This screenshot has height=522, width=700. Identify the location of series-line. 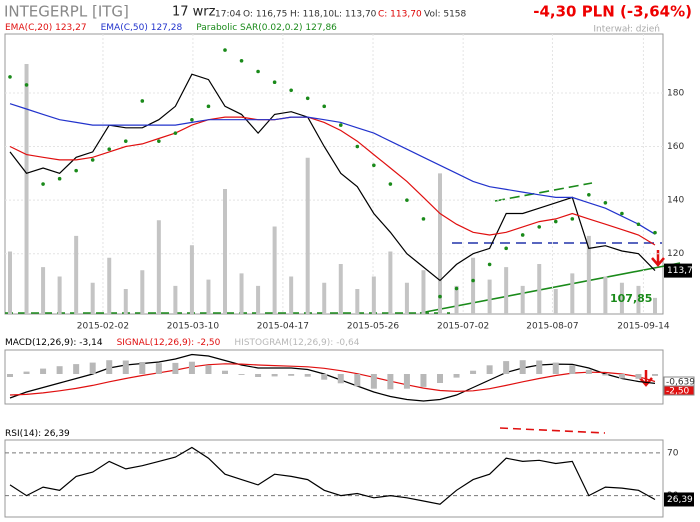
(332, 379).